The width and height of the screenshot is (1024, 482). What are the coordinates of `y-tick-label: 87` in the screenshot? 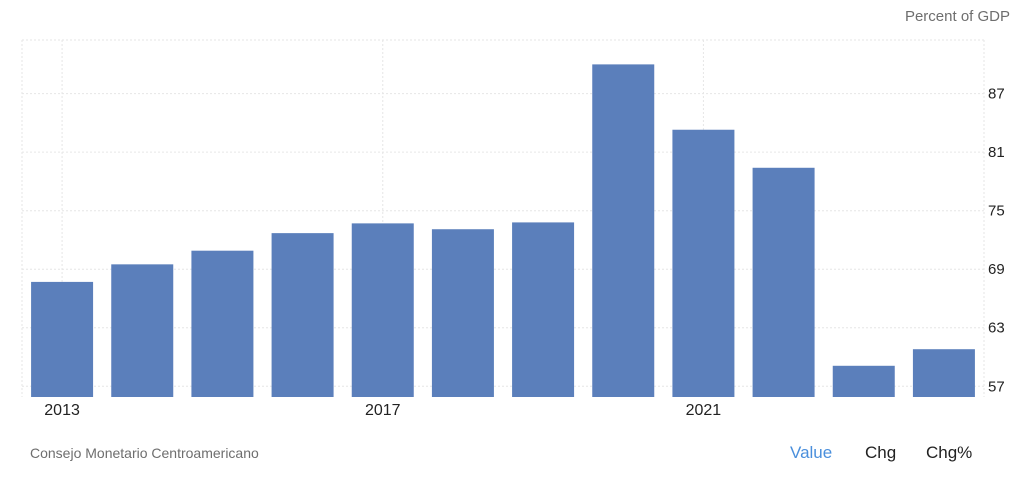 It's located at (996, 94).